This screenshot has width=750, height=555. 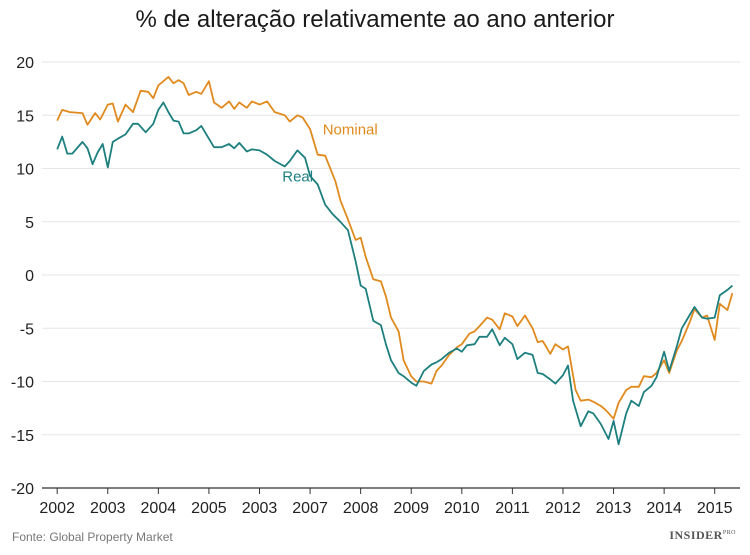 What do you see at coordinates (209, 508) in the screenshot?
I see `x-tick-label: 2005` at bounding box center [209, 508].